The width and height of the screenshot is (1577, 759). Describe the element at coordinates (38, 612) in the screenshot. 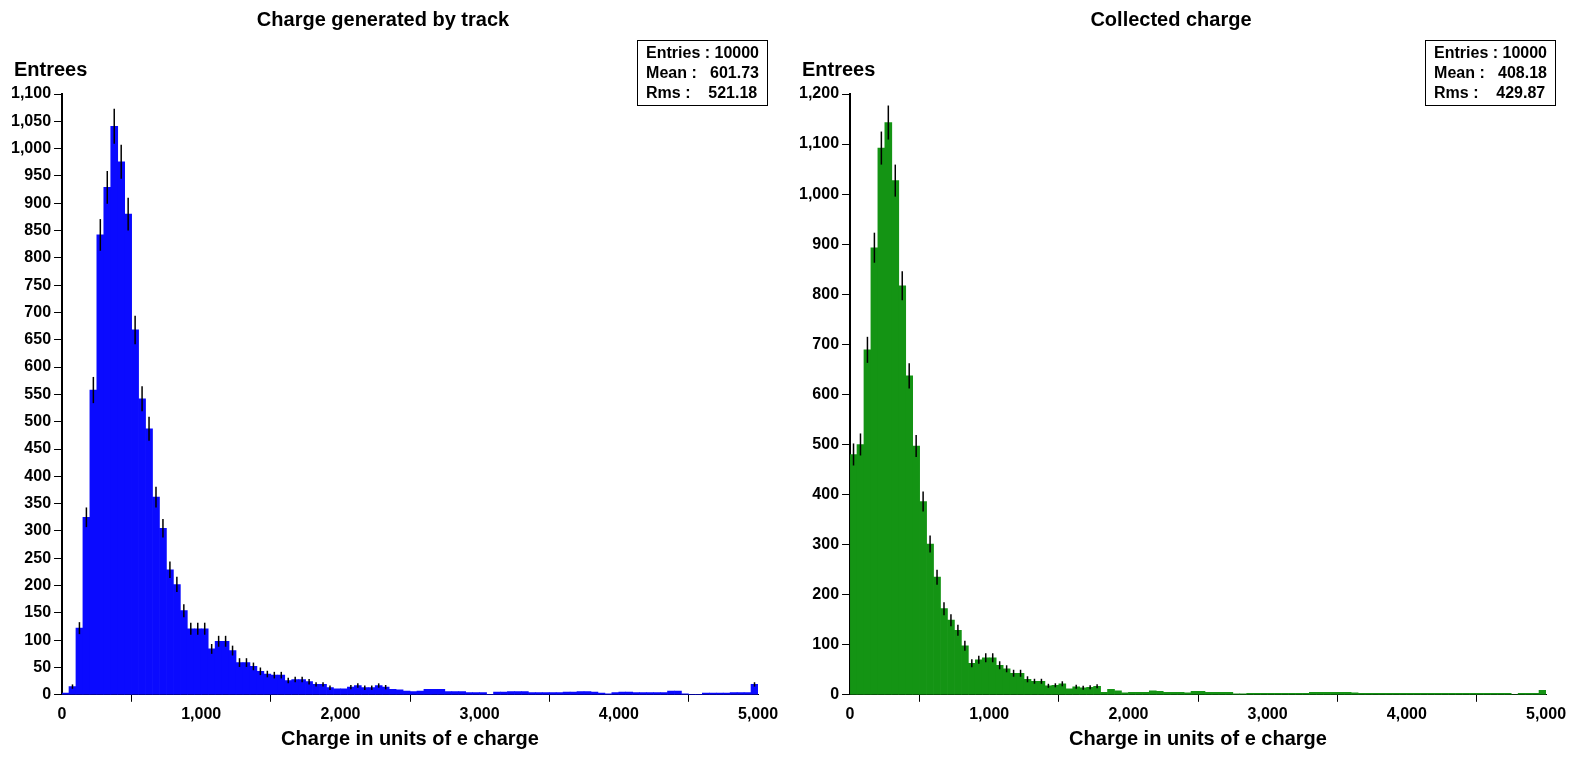

I see `y-tick-label: 150` at that location.